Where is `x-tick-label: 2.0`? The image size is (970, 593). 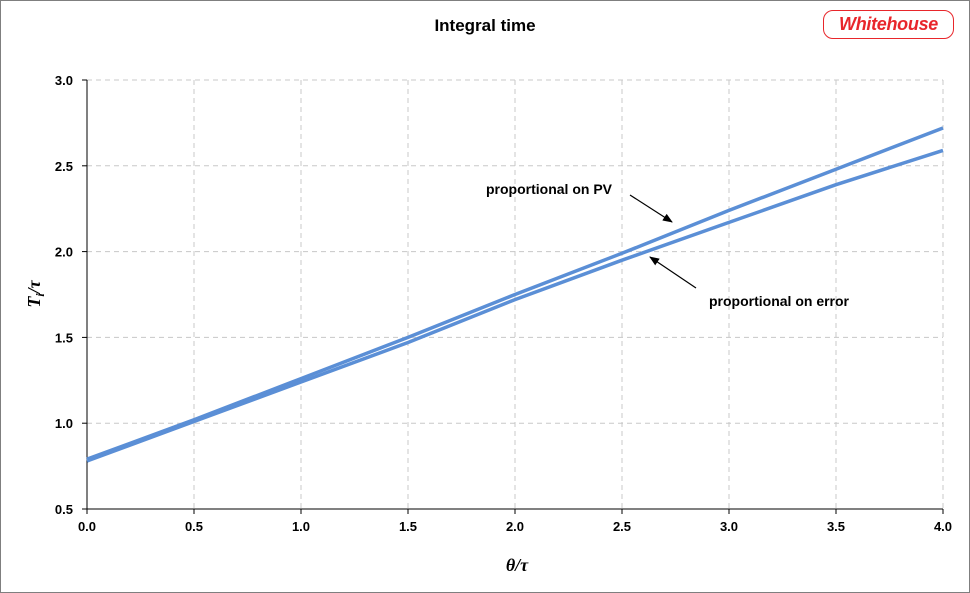
x-tick-label: 2.0 is located at coordinates (515, 526).